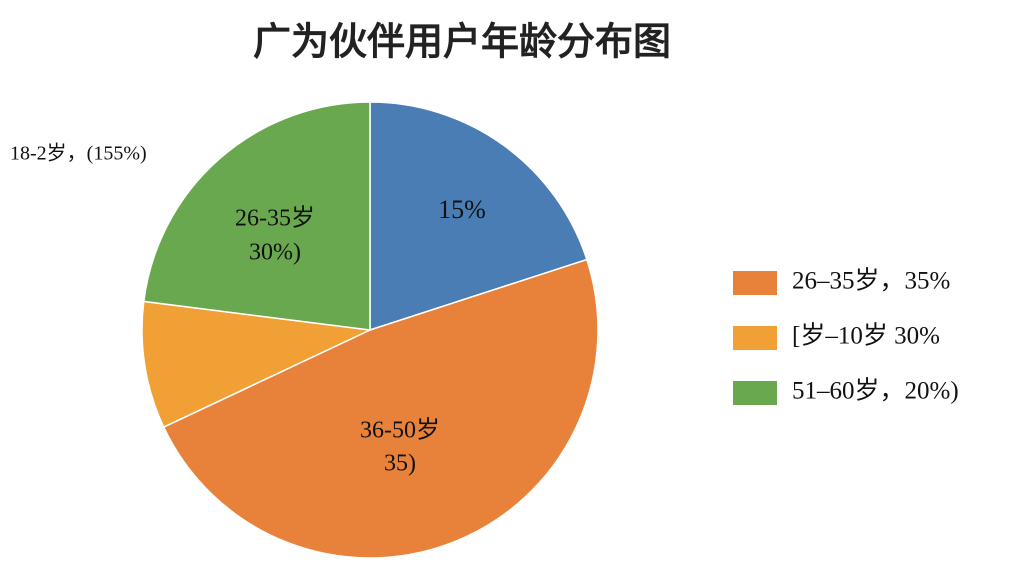 This screenshot has height=576, width=1024. What do you see at coordinates (462, 42) in the screenshot?
I see `chart-title: 广为伙伴用户年龄分布图` at bounding box center [462, 42].